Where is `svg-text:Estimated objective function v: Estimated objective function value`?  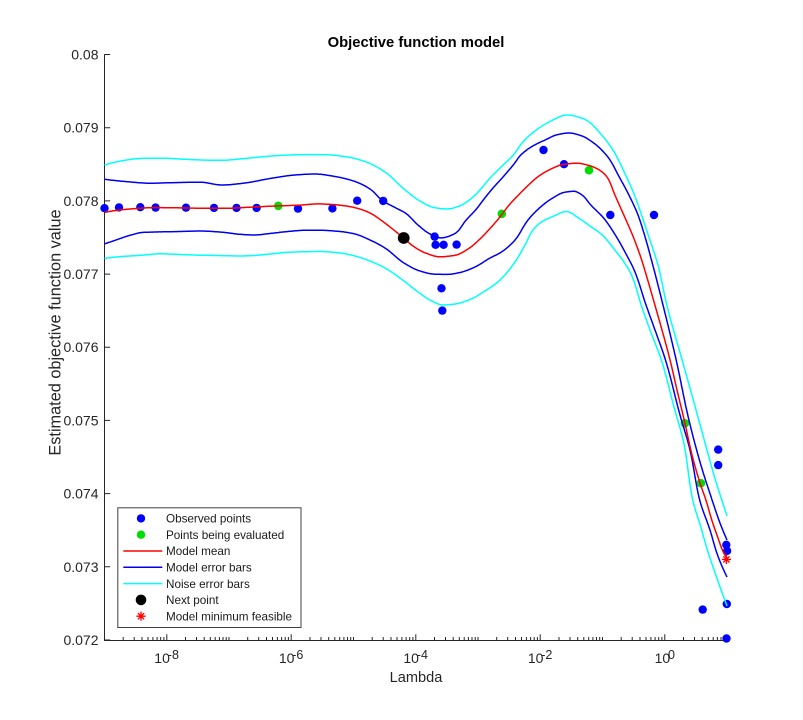
svg-text:Estimated objective function v: Estimated objective function value is located at coordinates (56, 332).